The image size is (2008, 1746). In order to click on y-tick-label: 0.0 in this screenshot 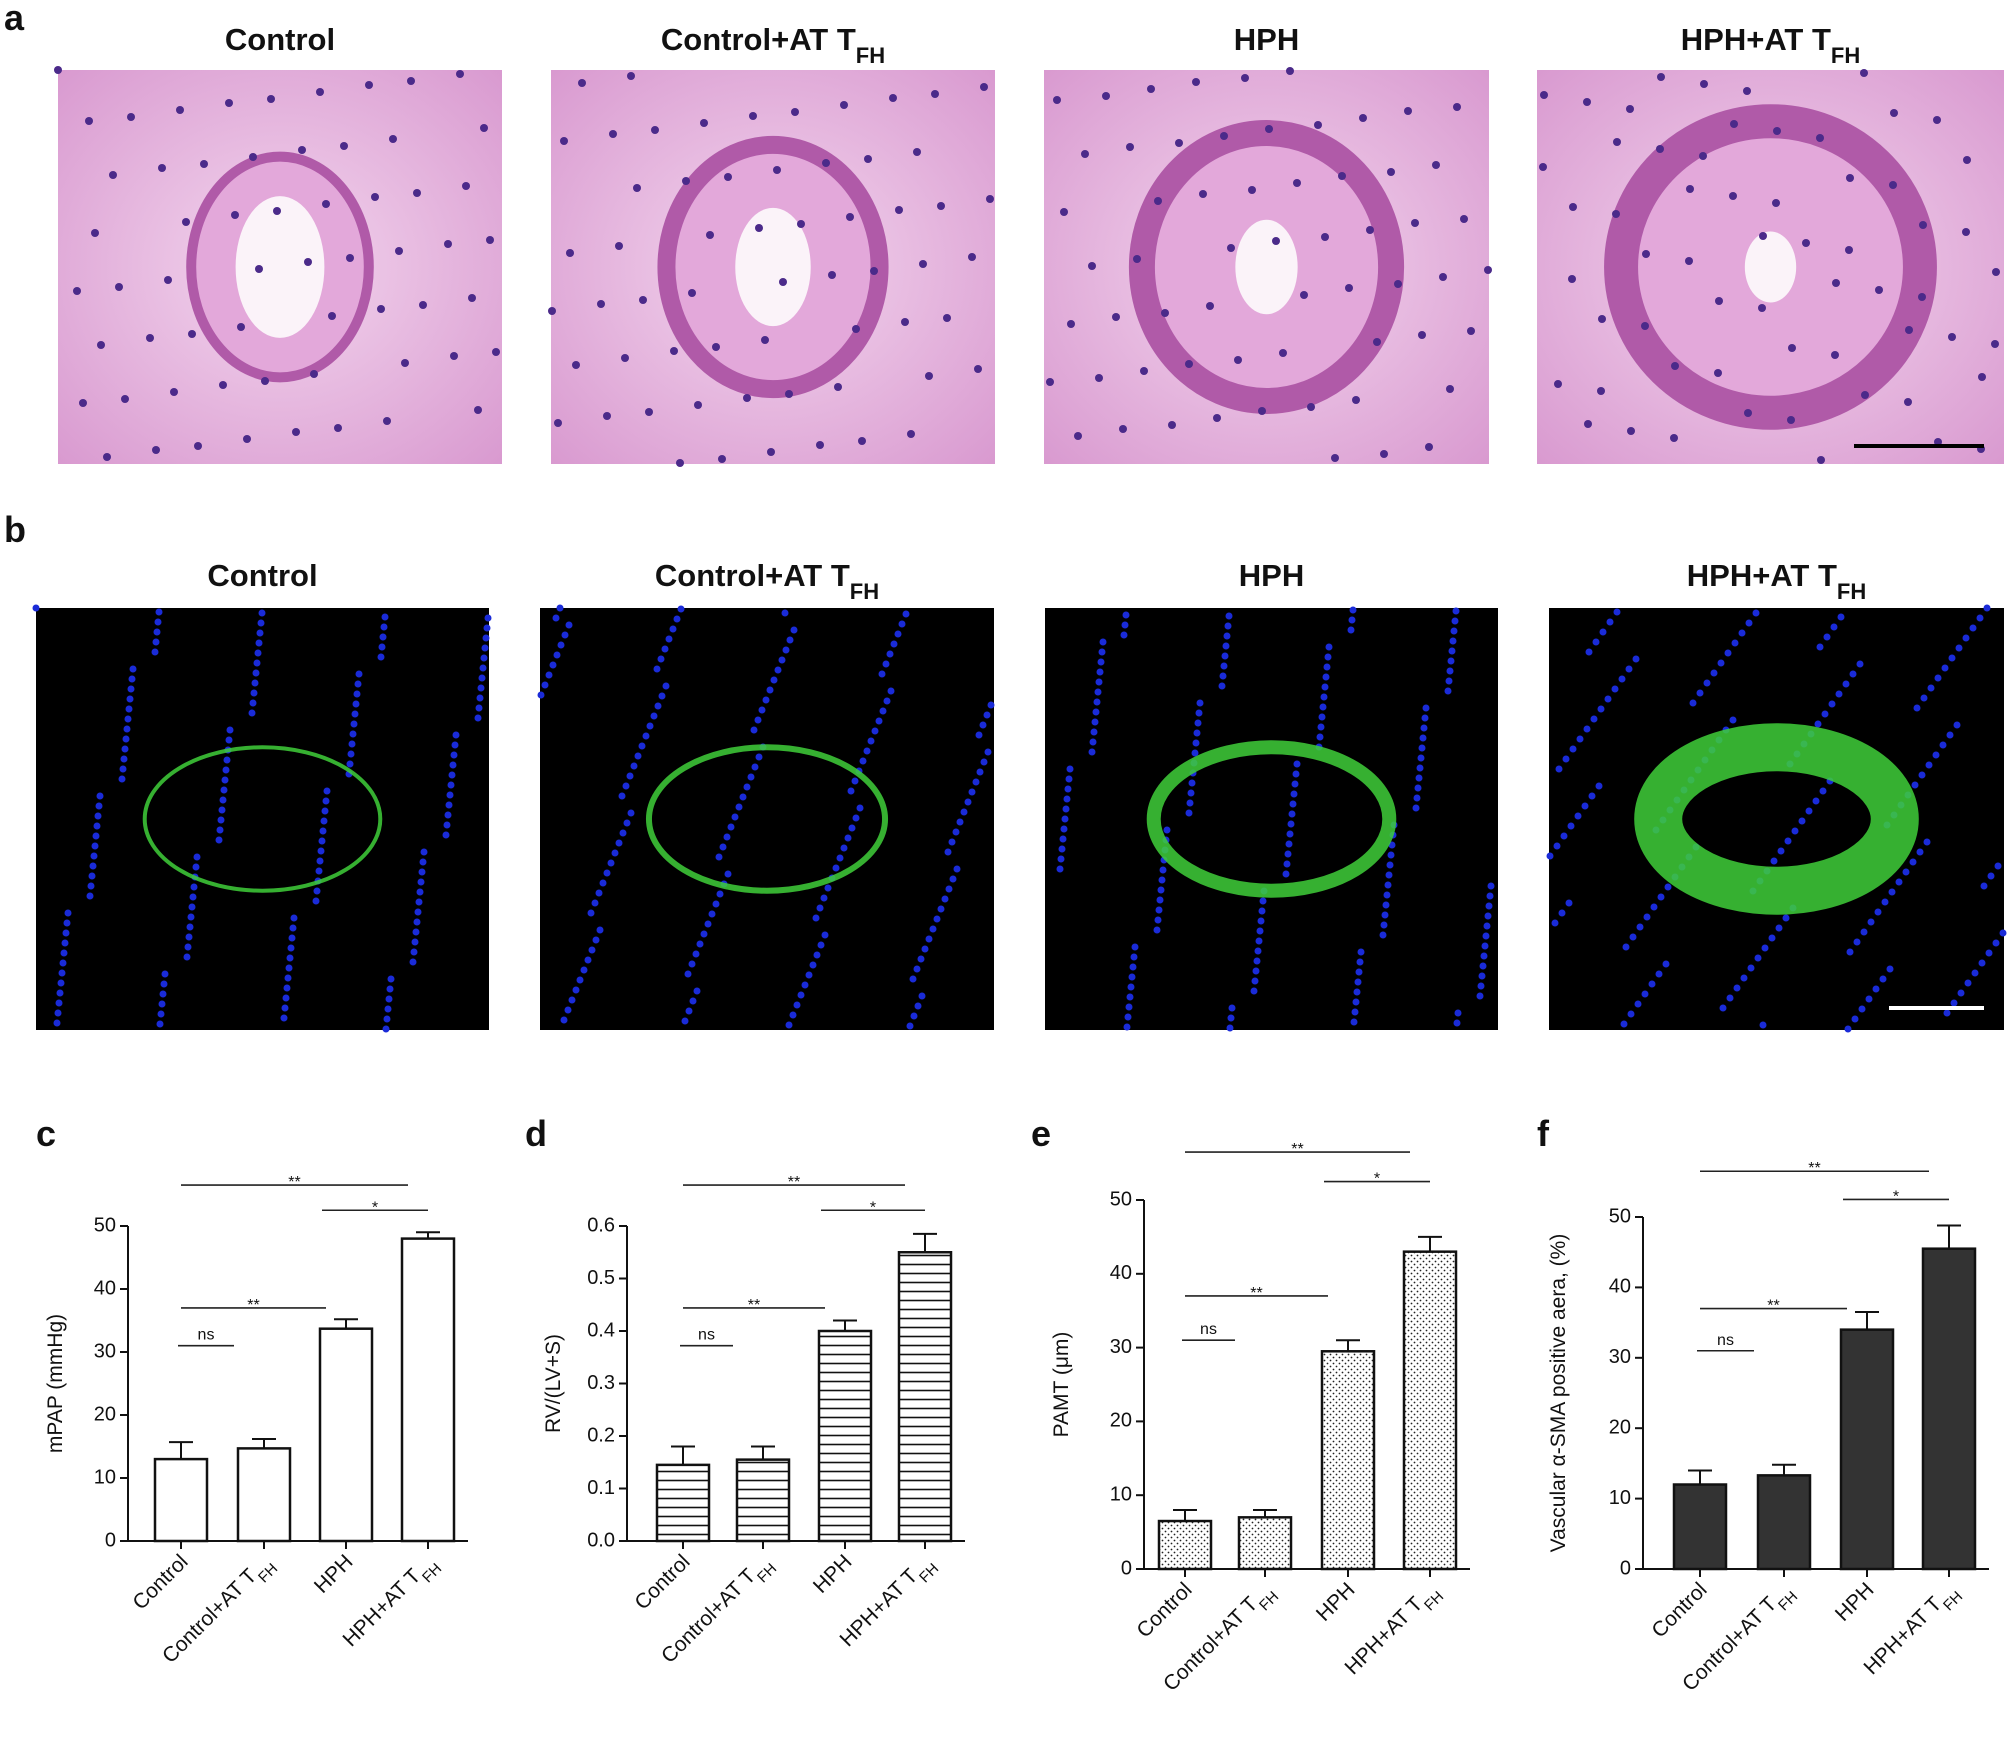, I will do `click(601, 1540)`.